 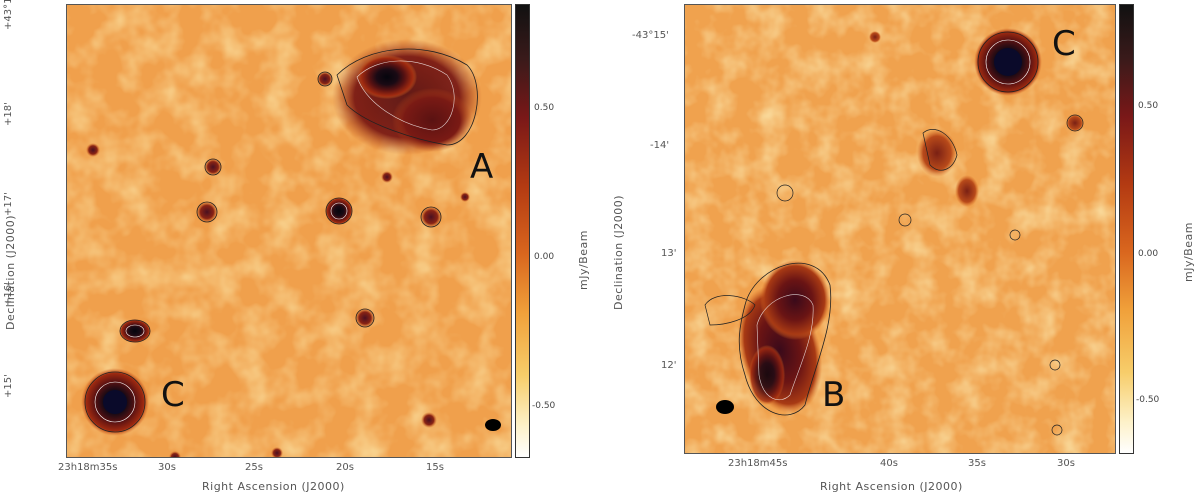 What do you see at coordinates (8, 114) in the screenshot?
I see `left-ytick-18: +18'` at bounding box center [8, 114].